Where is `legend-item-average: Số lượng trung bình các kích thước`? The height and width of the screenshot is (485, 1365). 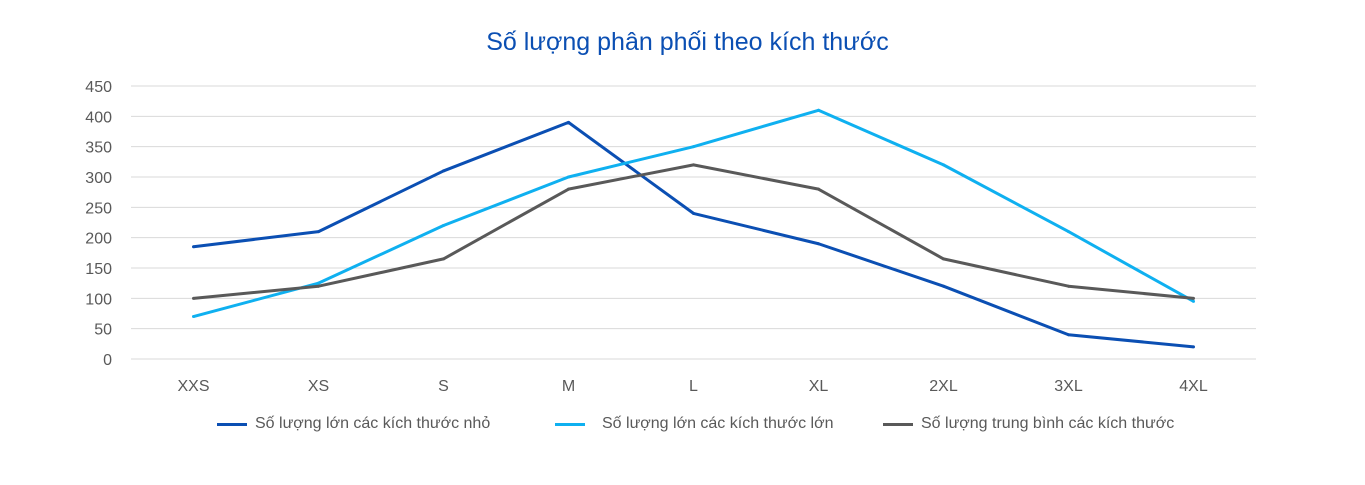 legend-item-average: Số lượng trung bình các kích thước is located at coordinates (1028, 424).